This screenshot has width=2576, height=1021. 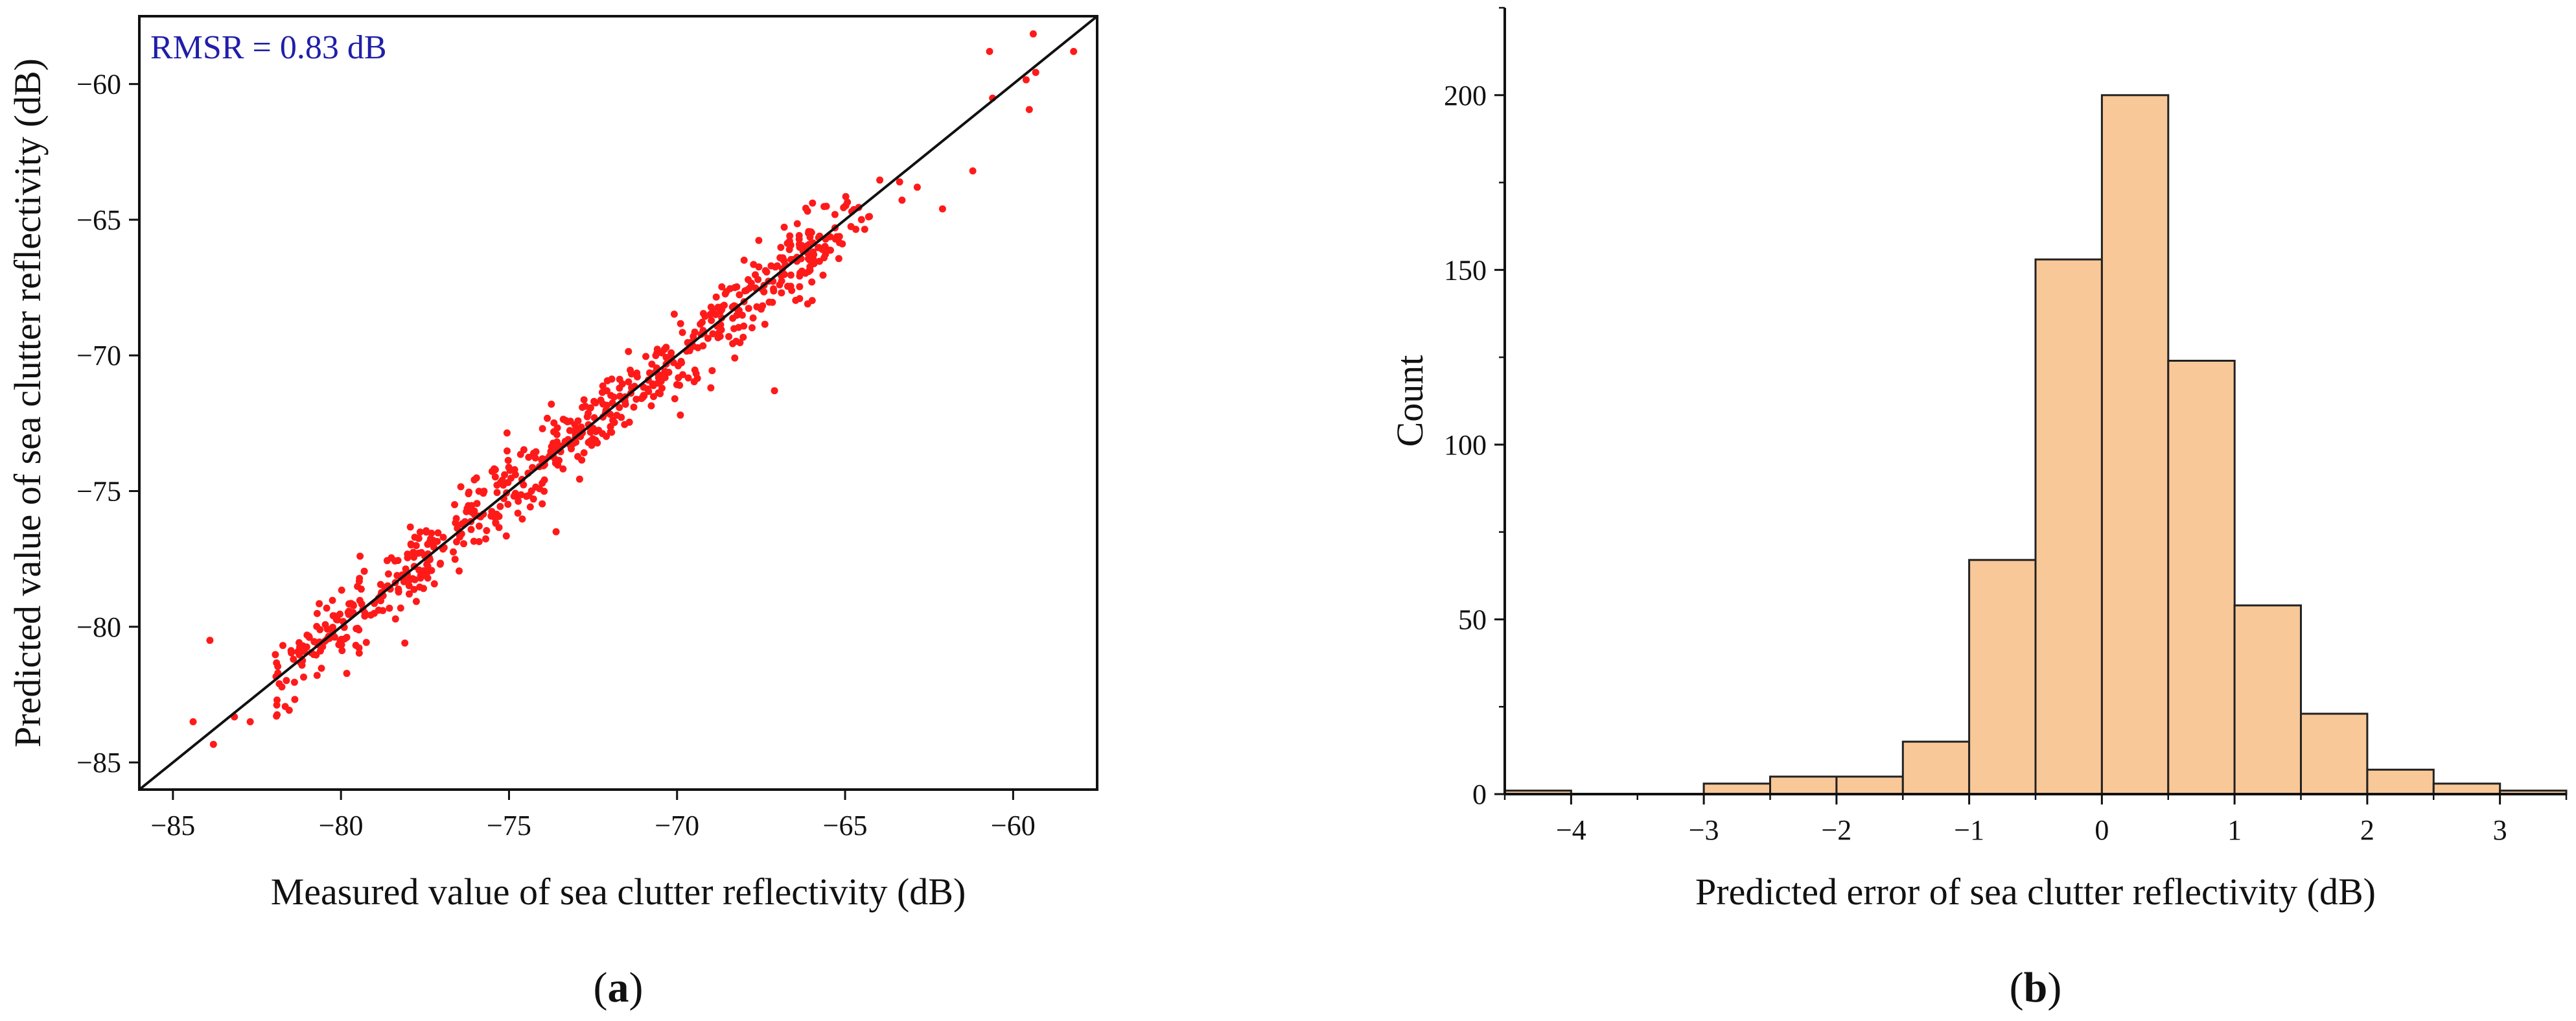 What do you see at coordinates (2367, 830) in the screenshot?
I see `x-tick-label: 2` at bounding box center [2367, 830].